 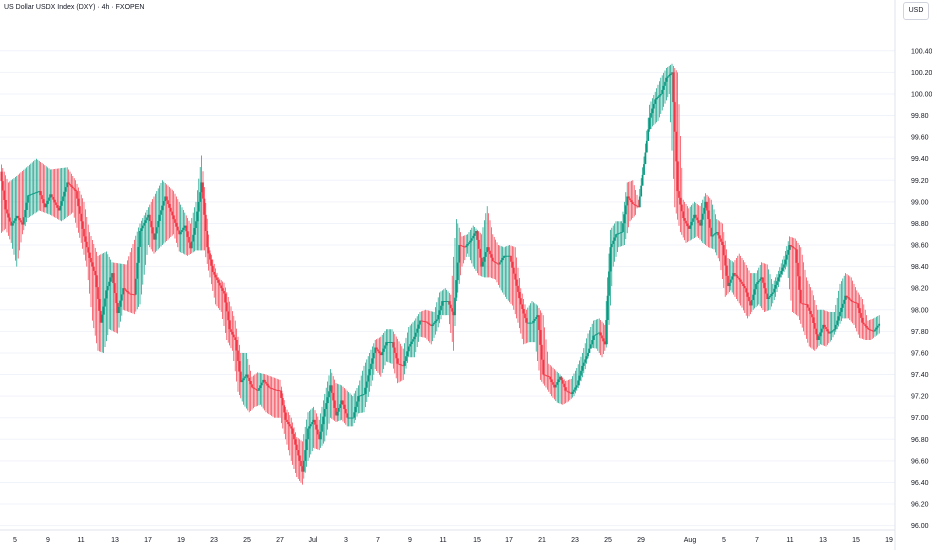 What do you see at coordinates (920, 418) in the screenshot?
I see `y-tick-label: 97.00` at bounding box center [920, 418].